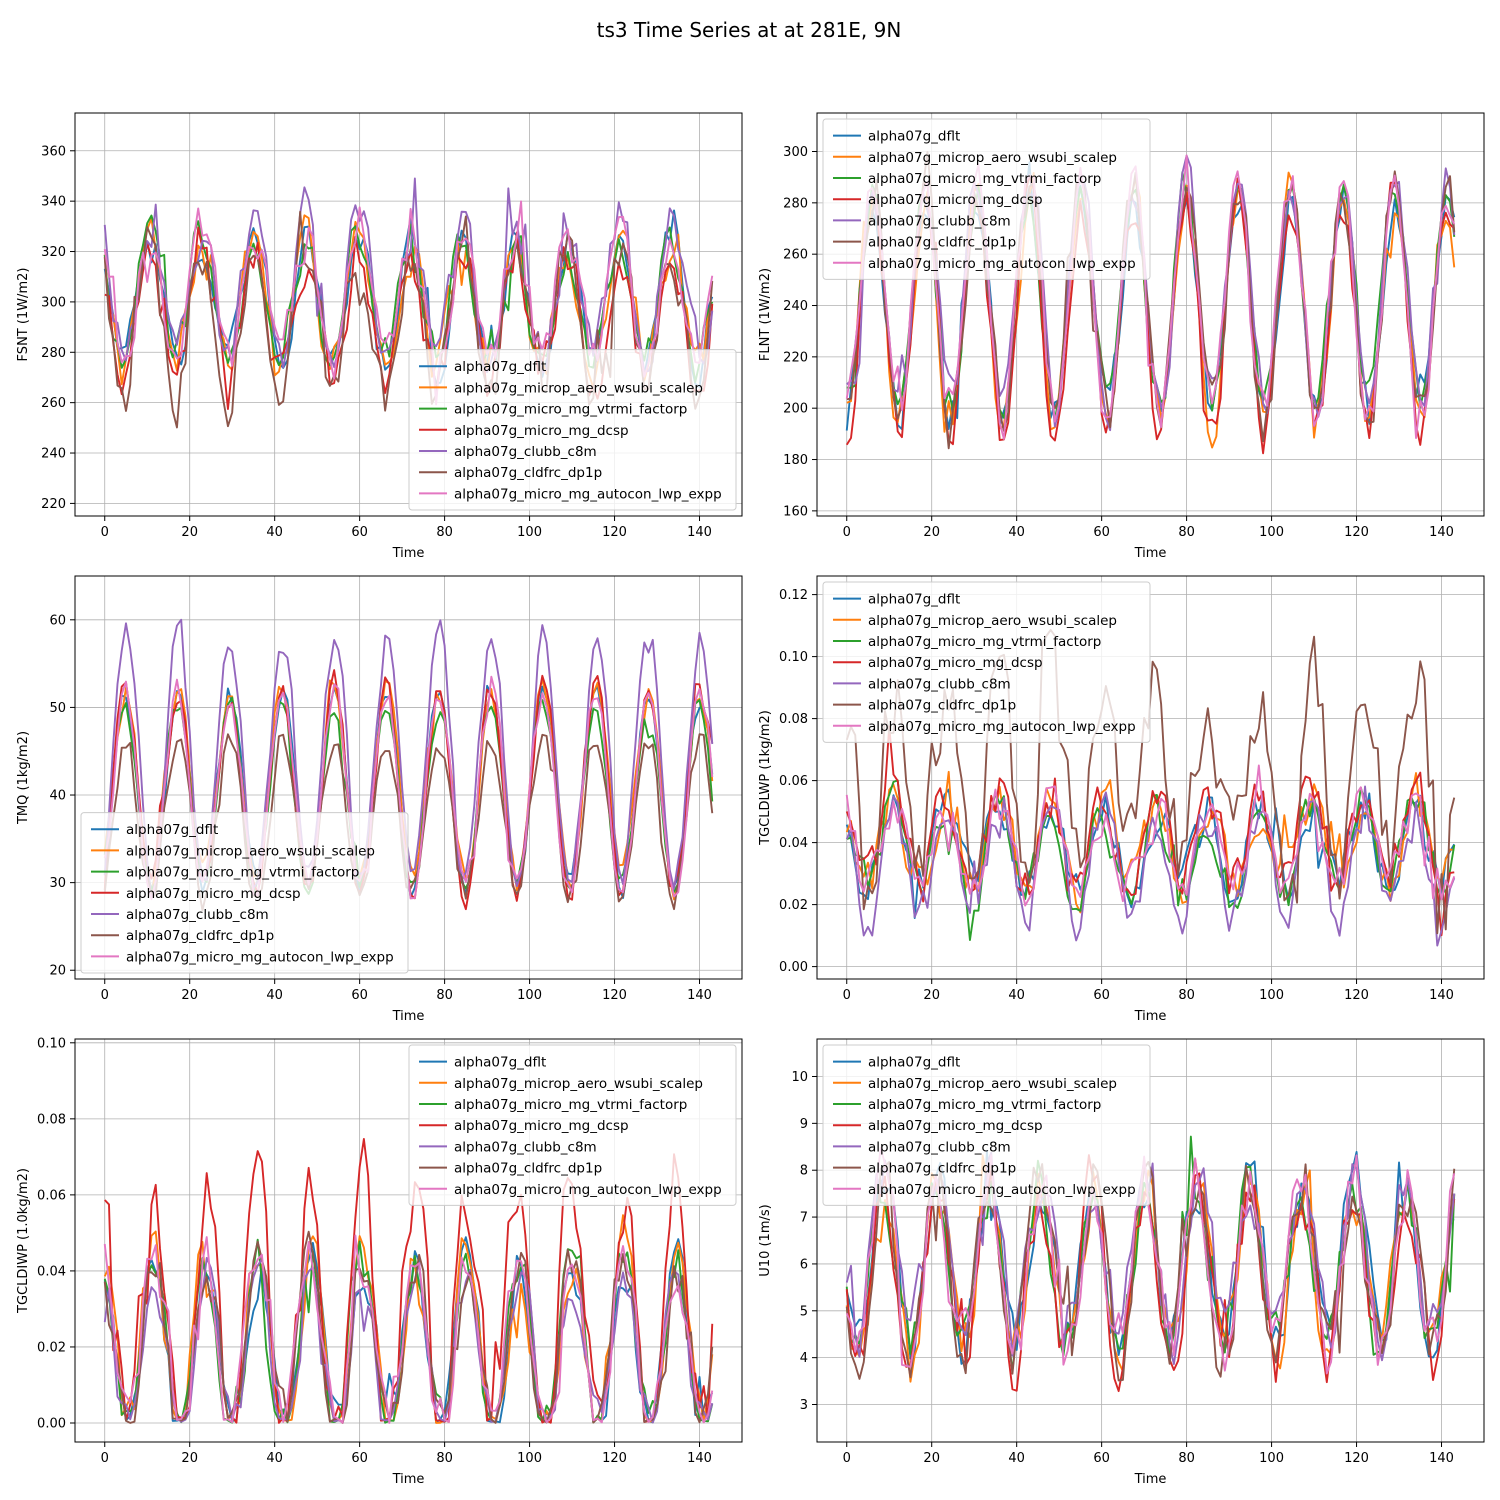 This screenshot has height=1500, width=1500. I want to click on series-lines, so click(408, 1280).